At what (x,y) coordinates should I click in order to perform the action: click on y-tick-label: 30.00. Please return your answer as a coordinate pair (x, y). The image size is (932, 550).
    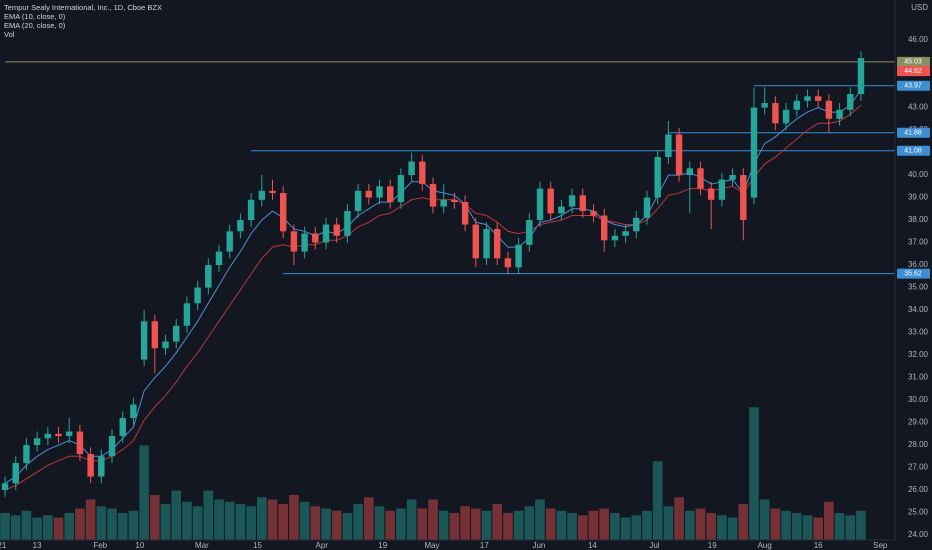
    Looking at the image, I should click on (918, 399).